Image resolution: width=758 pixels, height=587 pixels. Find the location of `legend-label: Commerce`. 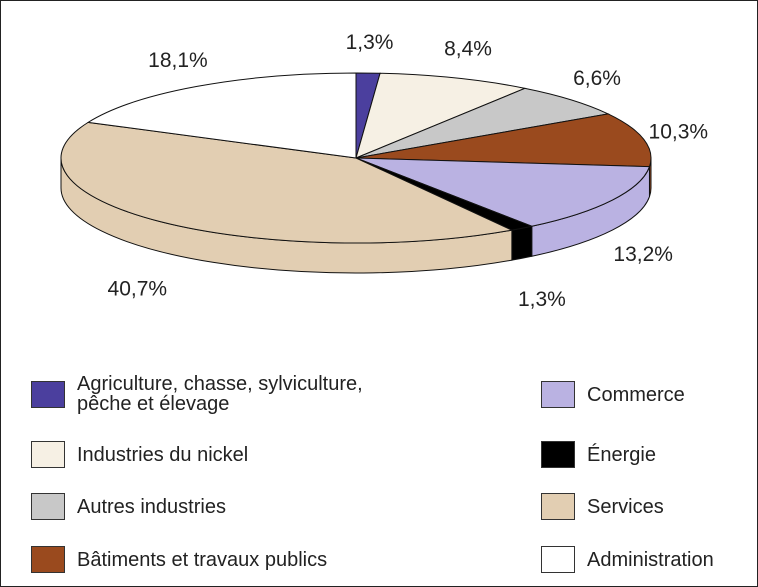

legend-label: Commerce is located at coordinates (636, 394).